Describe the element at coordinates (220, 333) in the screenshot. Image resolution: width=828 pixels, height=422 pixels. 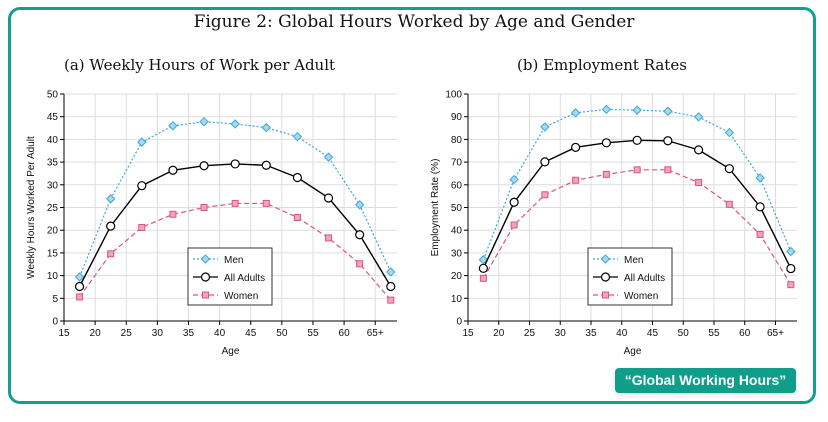
I see `x-tick-label: 40` at that location.